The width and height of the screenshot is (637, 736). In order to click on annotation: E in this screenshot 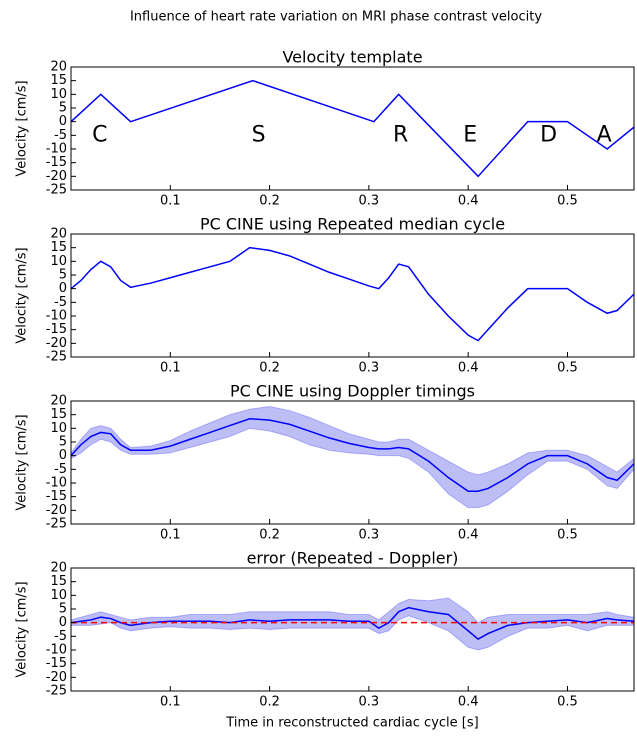, I will do `click(470, 134)`.